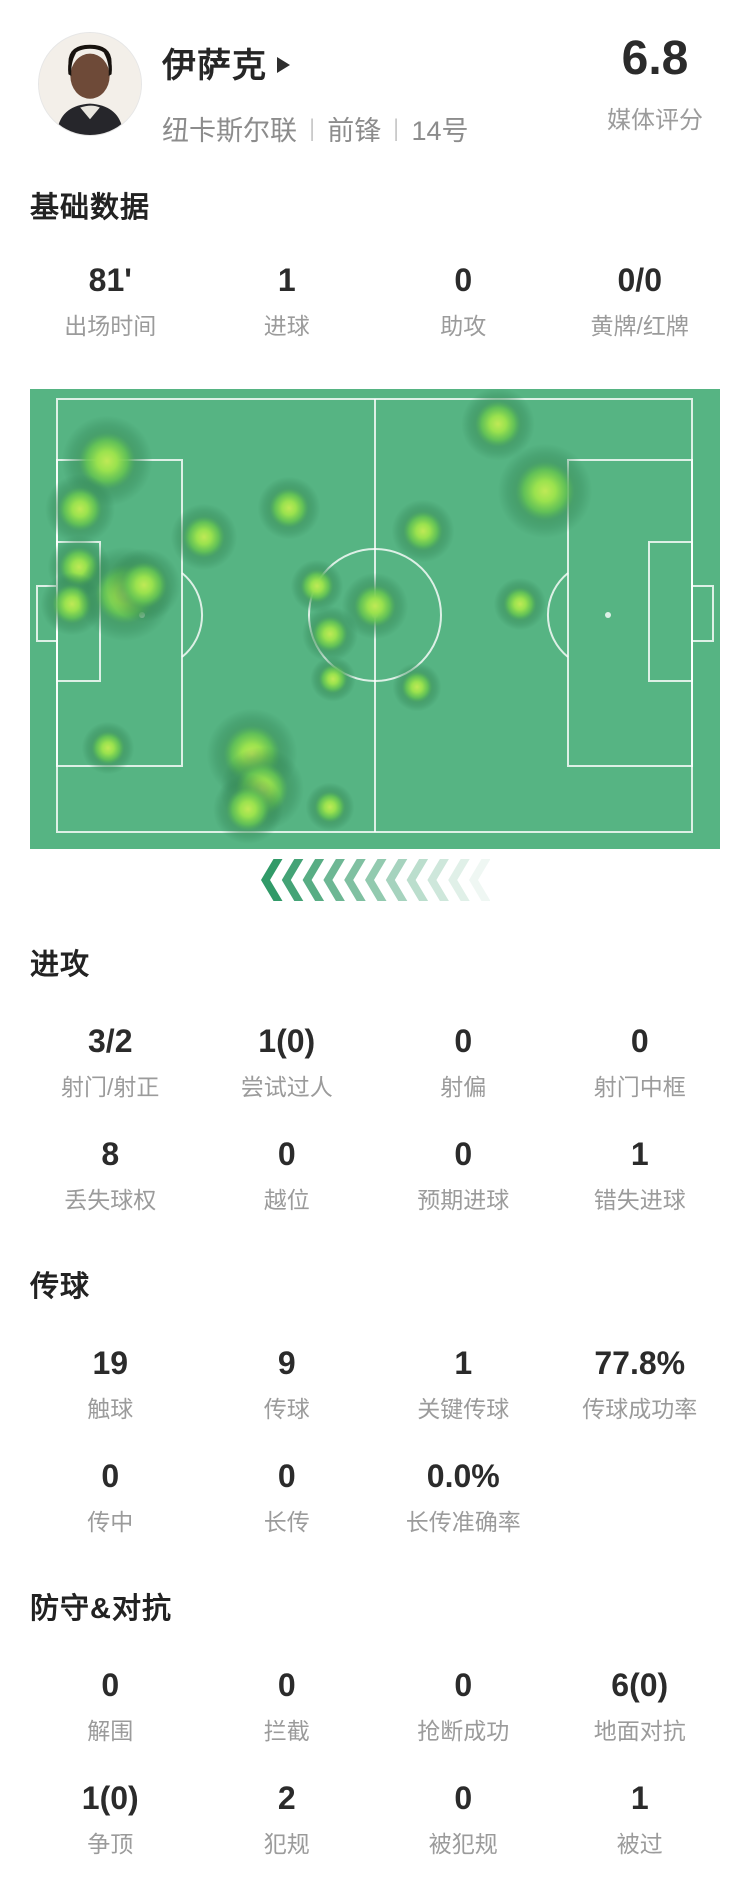  I want to click on stat-value: 0.0%, so click(463, 1476).